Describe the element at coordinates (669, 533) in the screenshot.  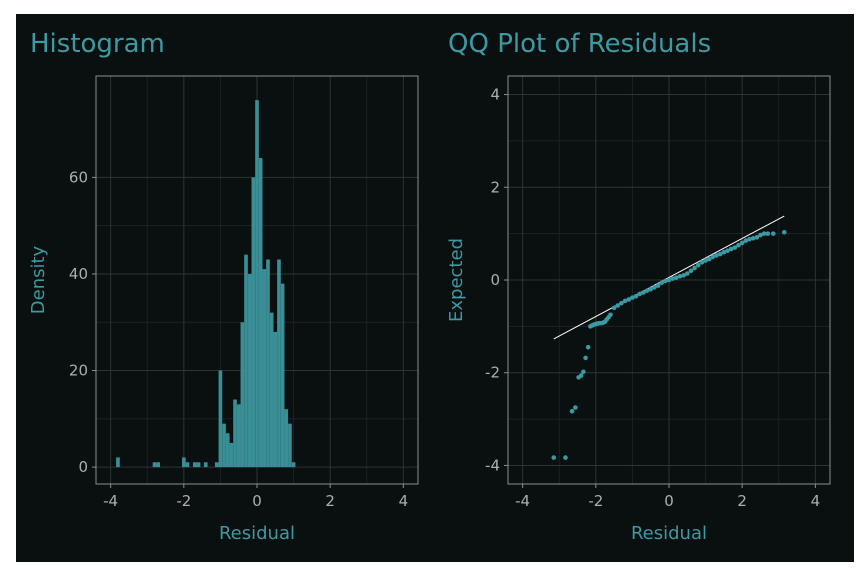
I see `qq-x-label: Residual` at that location.